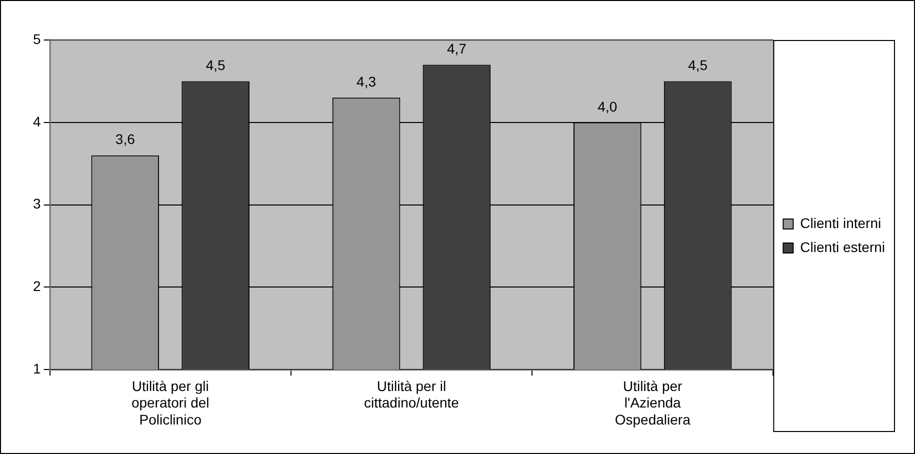 The image size is (915, 454). Describe the element at coordinates (366, 82) in the screenshot. I see `data-label: 4,3` at that location.